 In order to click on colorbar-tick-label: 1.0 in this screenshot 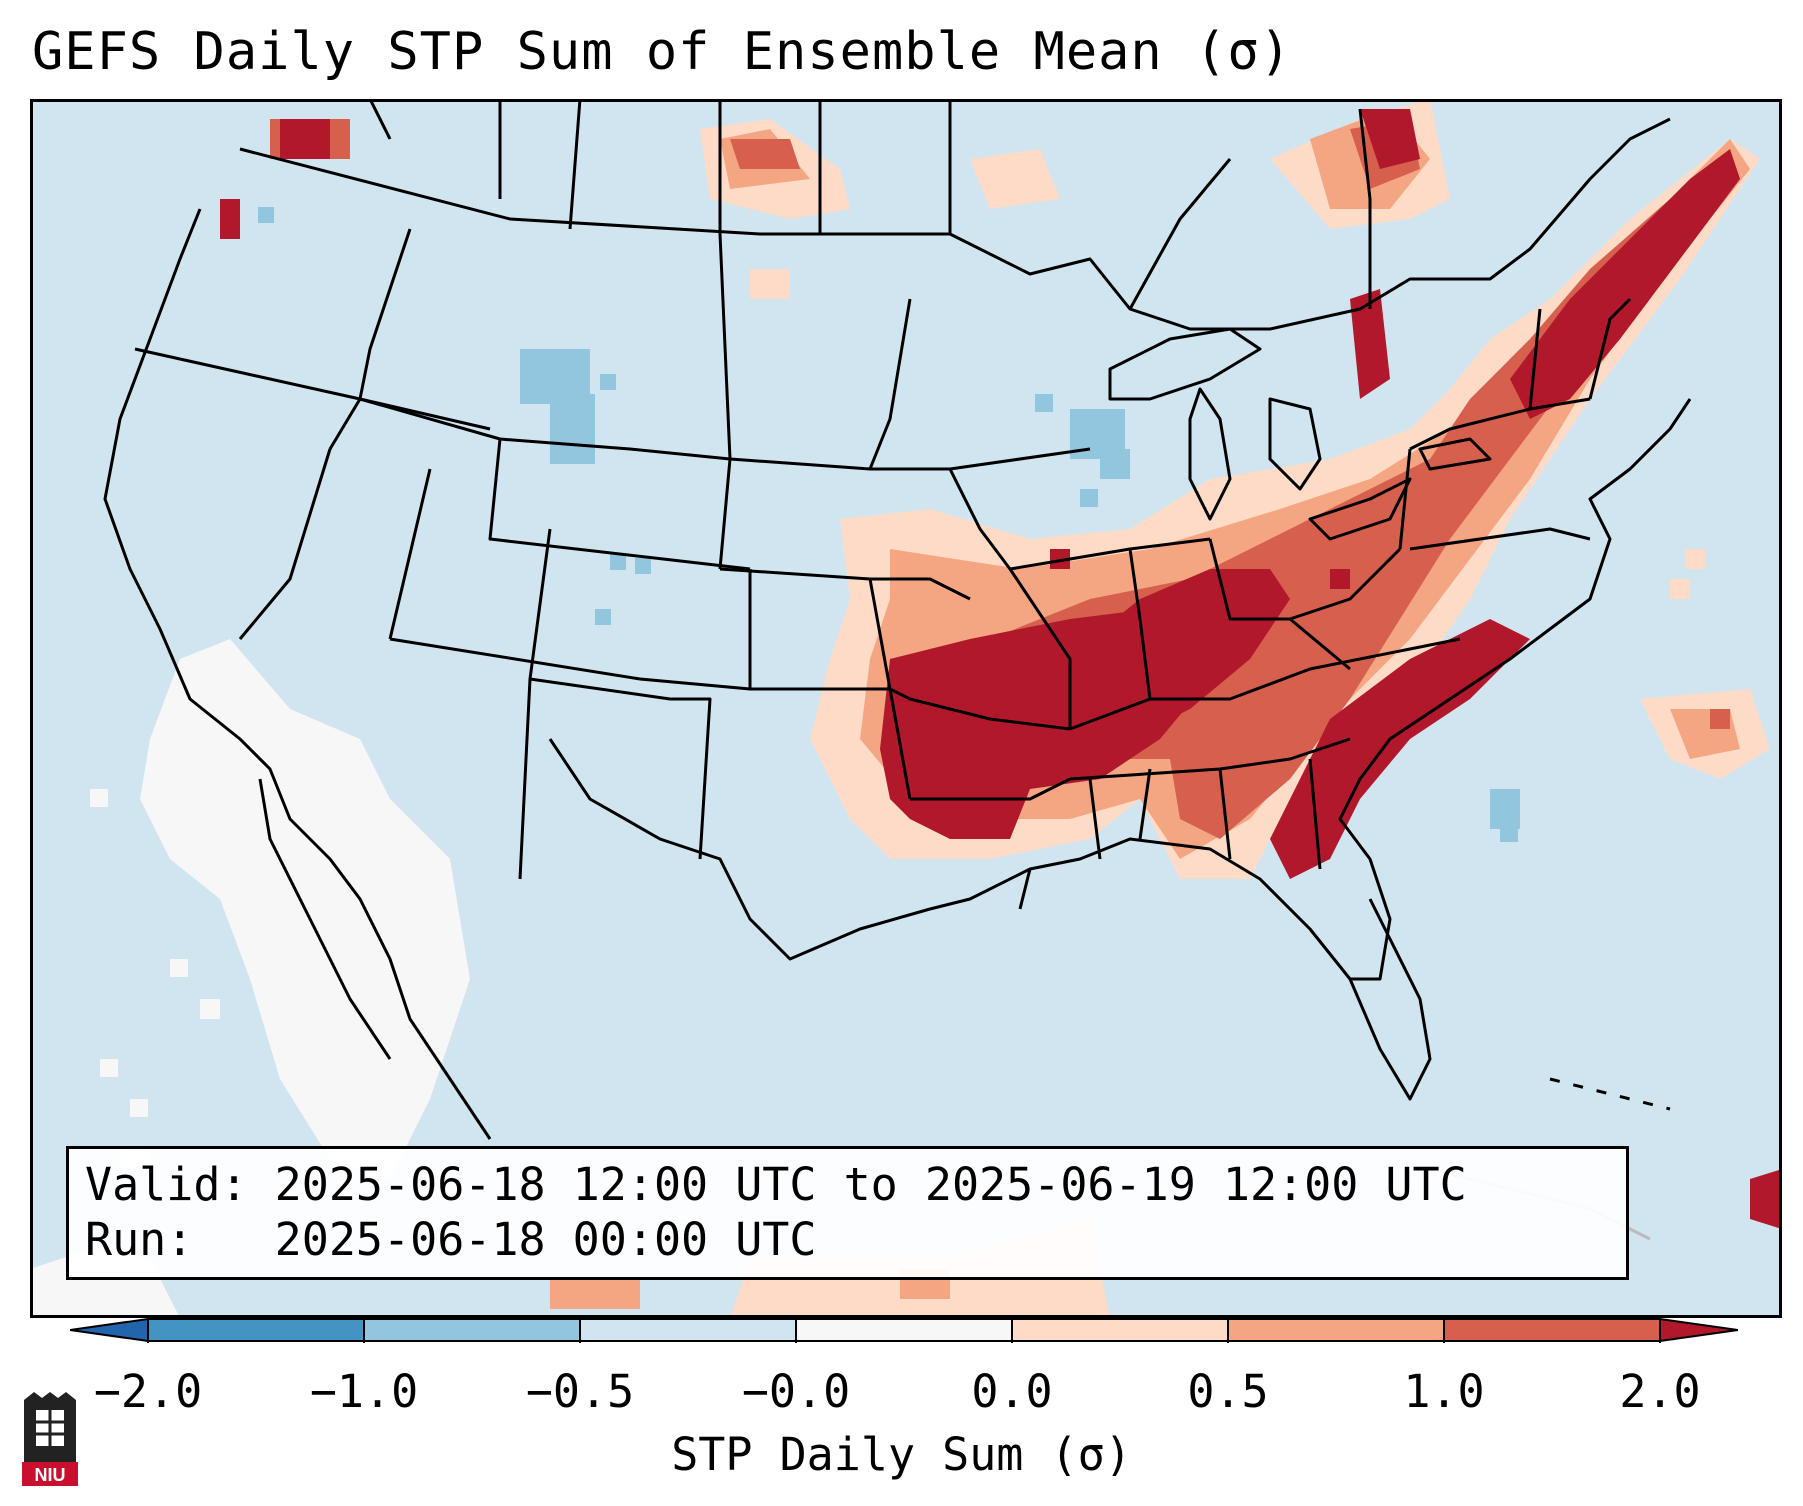, I will do `click(1444, 1391)`.